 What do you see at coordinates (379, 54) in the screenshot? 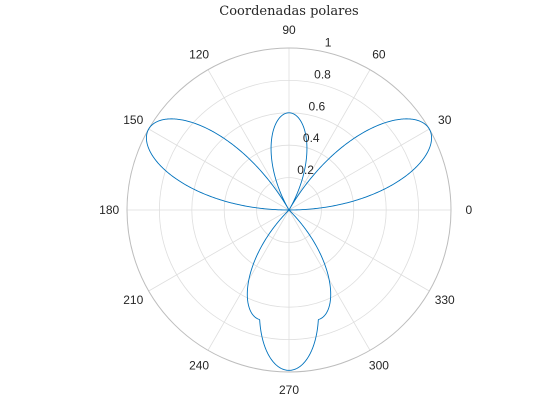
I see `theta-tick-label-60: 60` at bounding box center [379, 54].